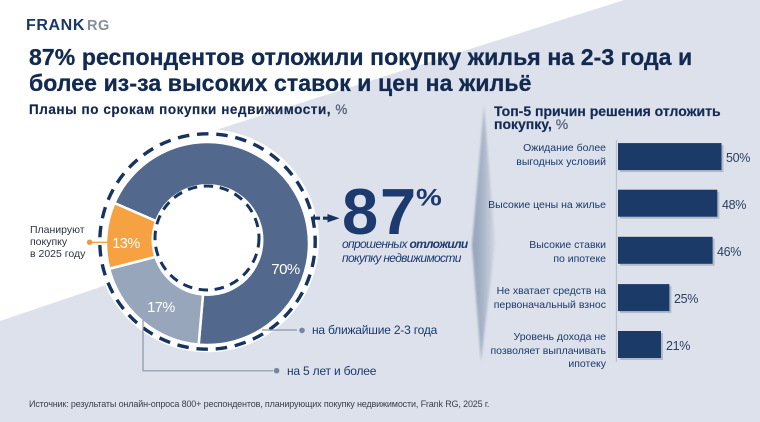 The width and height of the screenshot is (760, 422). Describe the element at coordinates (126, 244) in the screenshot. I see `svg-text: 13%` at that location.